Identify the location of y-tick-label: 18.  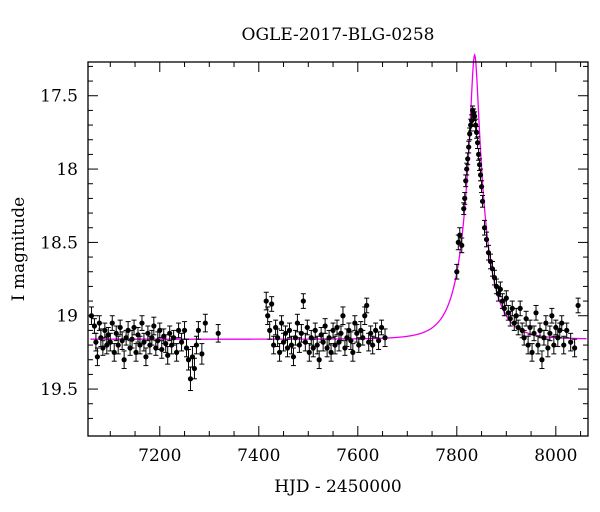
(67, 170).